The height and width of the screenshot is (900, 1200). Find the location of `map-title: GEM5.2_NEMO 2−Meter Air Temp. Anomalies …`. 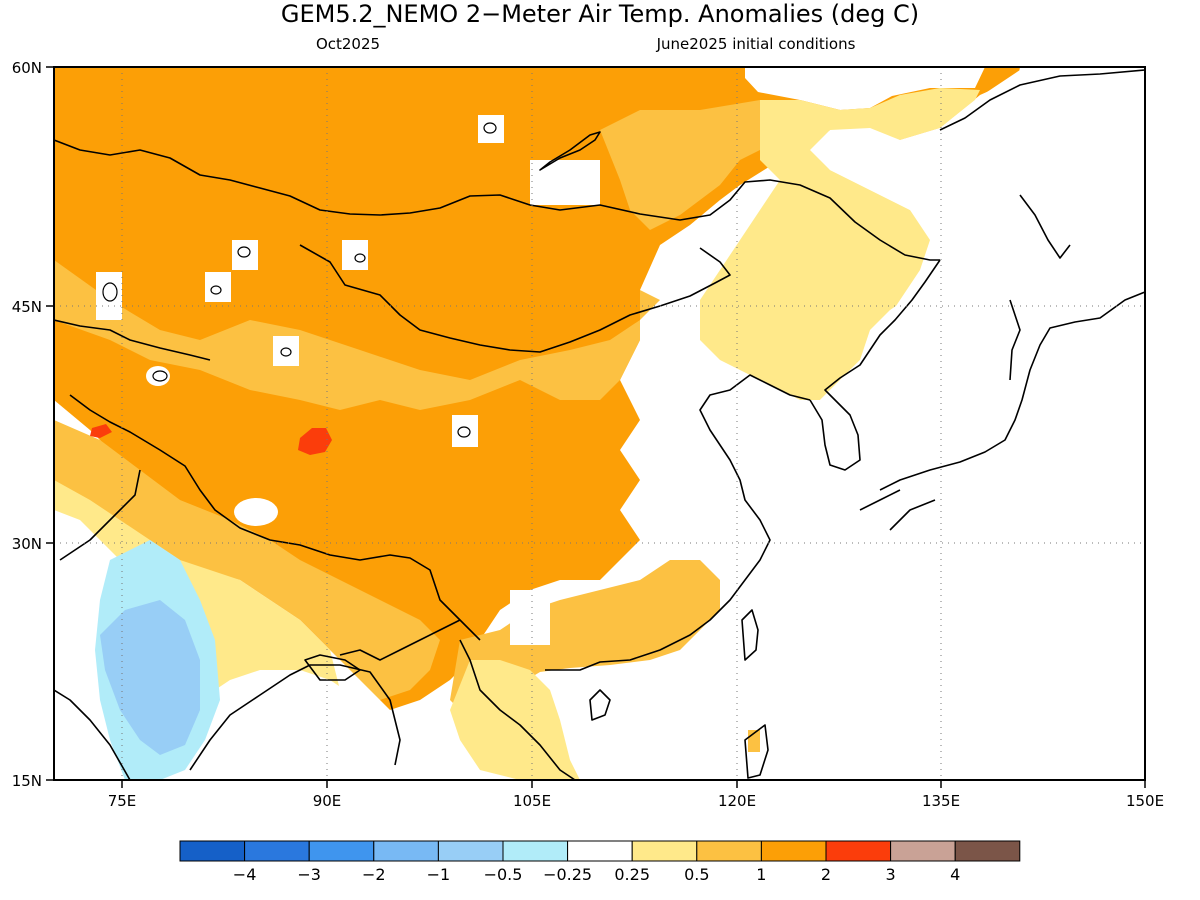

map-title: GEM5.2_NEMO 2−Meter Air Temp. Anomalies … is located at coordinates (600, 14).